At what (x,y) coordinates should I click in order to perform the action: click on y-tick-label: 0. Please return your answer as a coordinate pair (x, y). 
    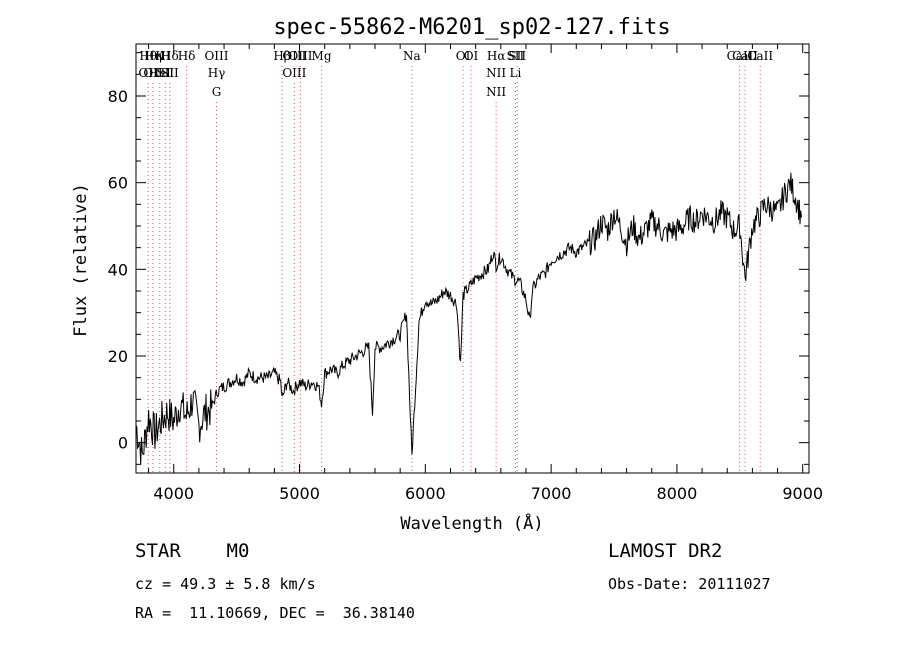
    Looking at the image, I should click on (123, 443).